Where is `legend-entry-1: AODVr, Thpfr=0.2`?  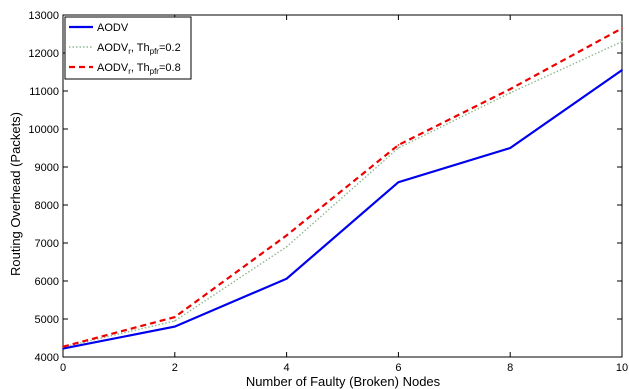 legend-entry-1: AODVr, Thpfr=0.2 is located at coordinates (139, 49).